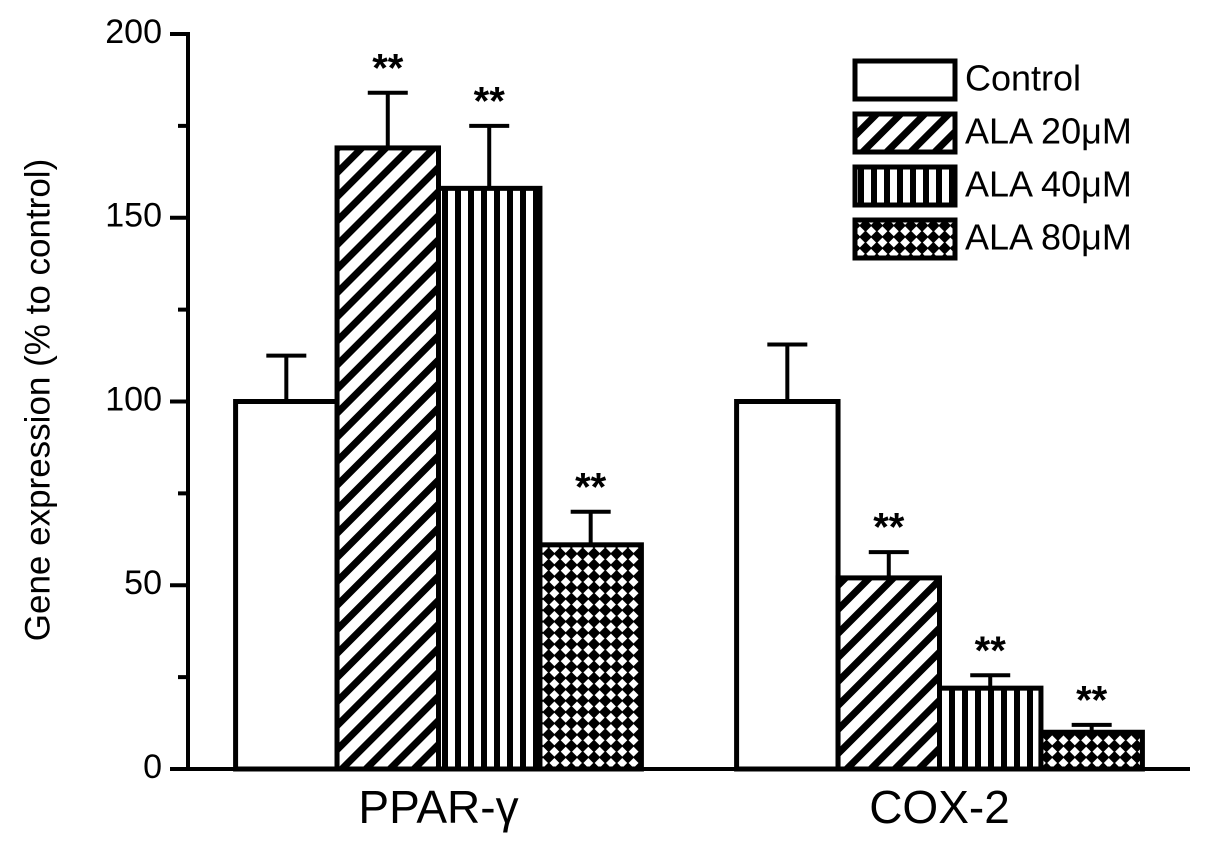 This screenshot has width=1205, height=850. What do you see at coordinates (1023, 78) in the screenshot?
I see `legend-label: Control` at bounding box center [1023, 78].